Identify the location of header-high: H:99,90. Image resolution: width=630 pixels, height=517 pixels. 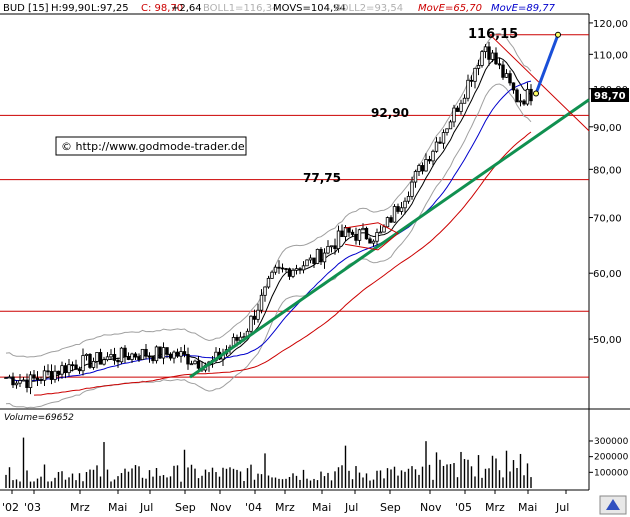
(71, 8).